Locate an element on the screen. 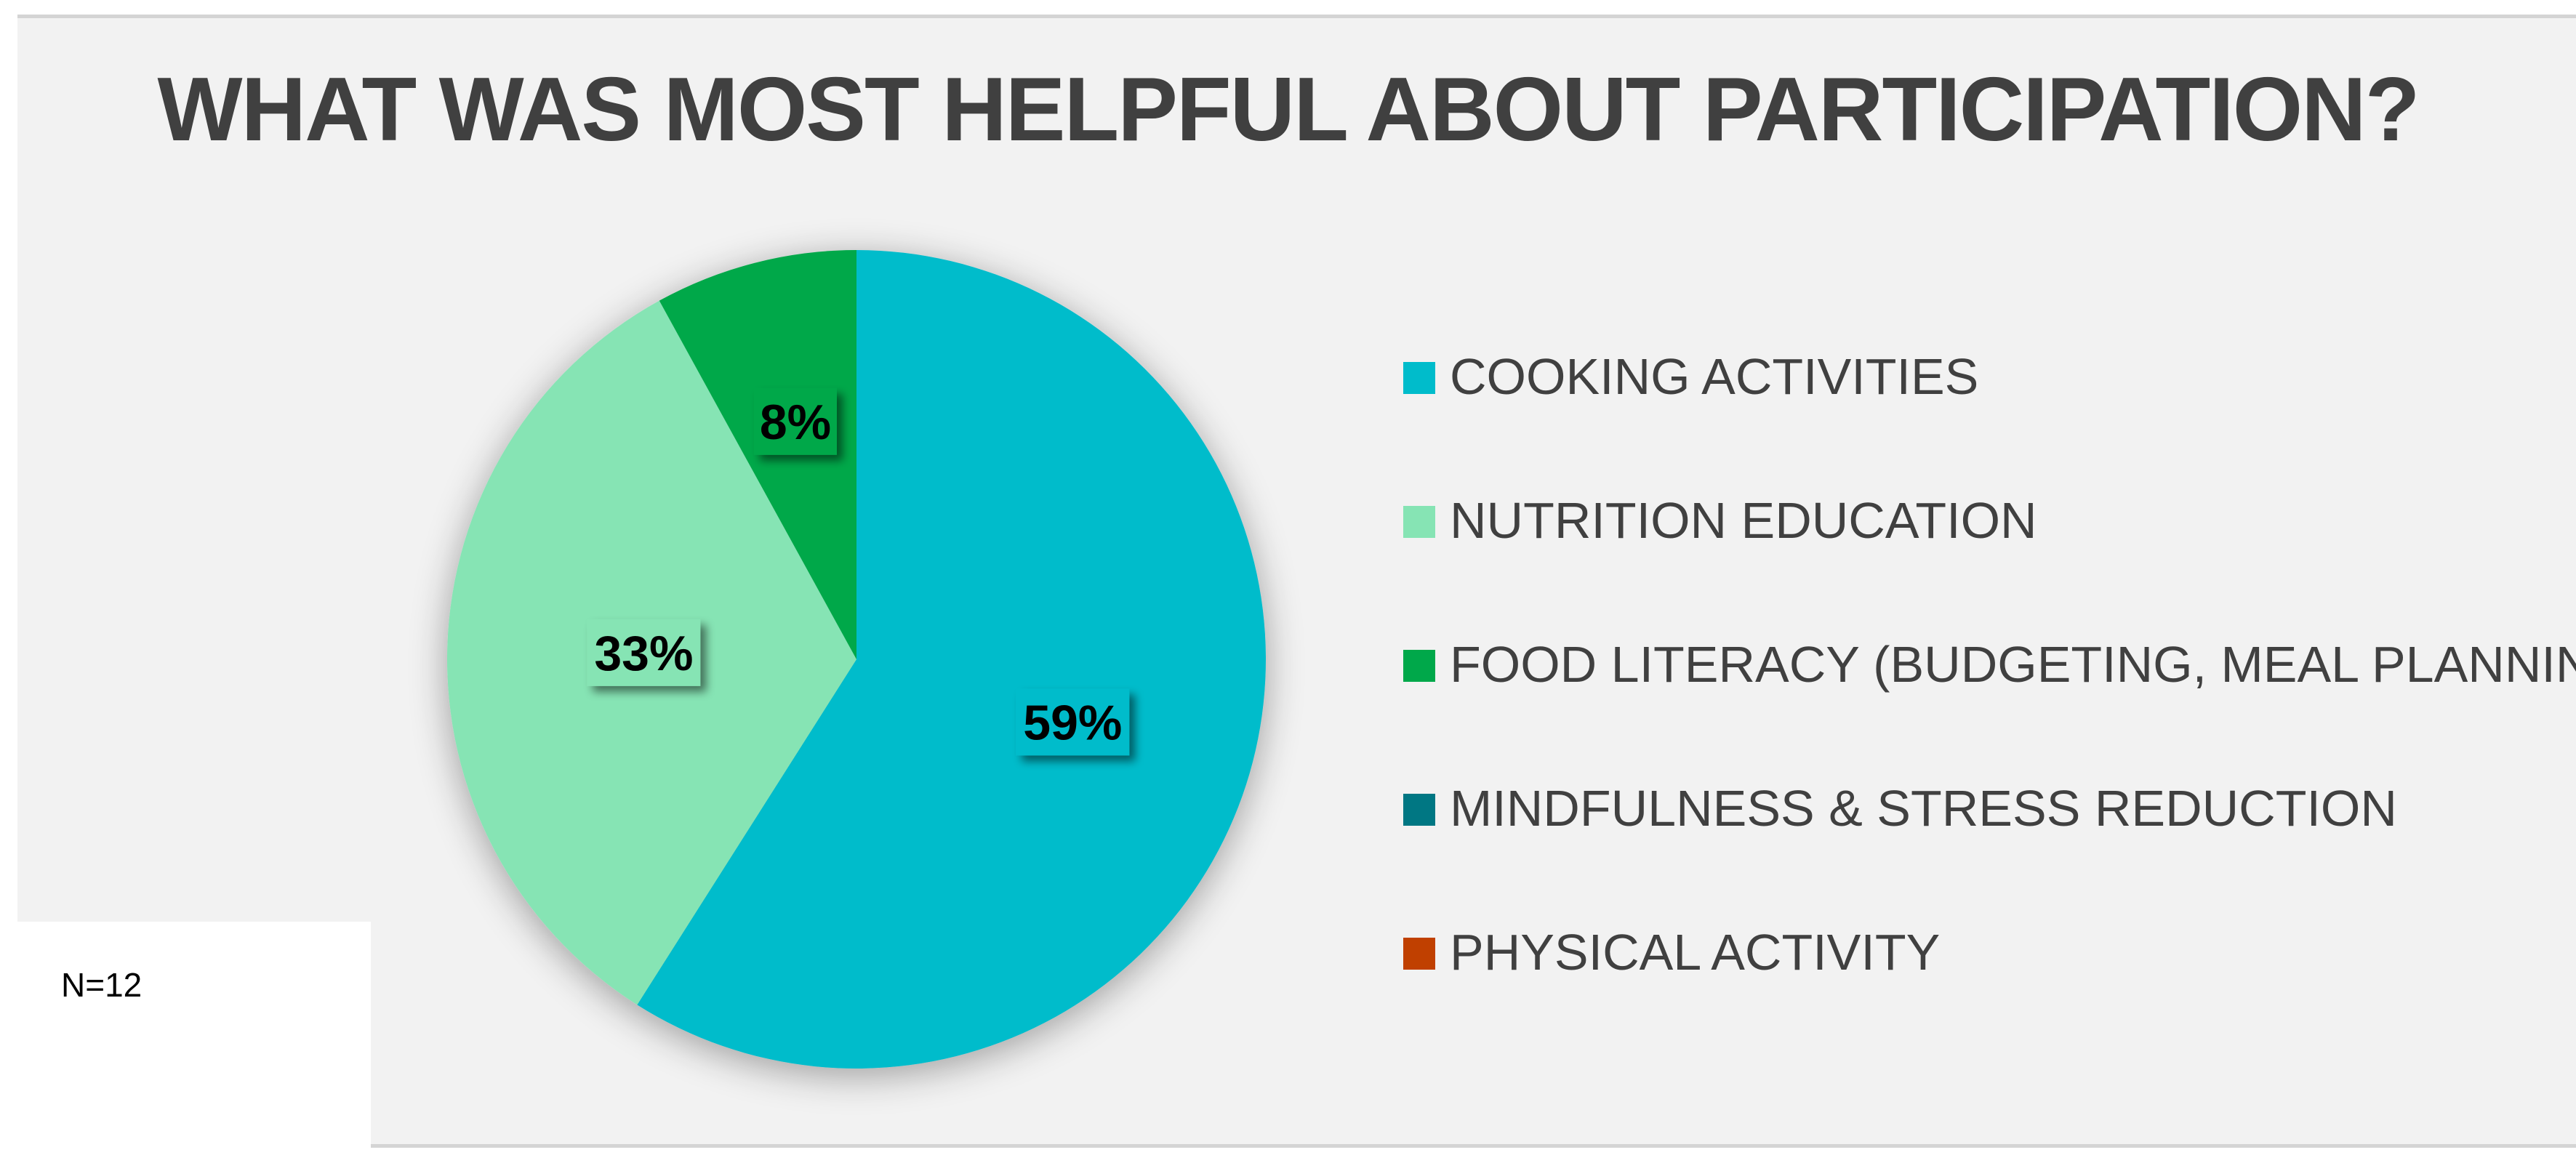 Image resolution: width=2576 pixels, height=1171 pixels. legend-label: FOOD LITERACY (BUDGETING, MEAL PLANNING) is located at coordinates (2013, 664).